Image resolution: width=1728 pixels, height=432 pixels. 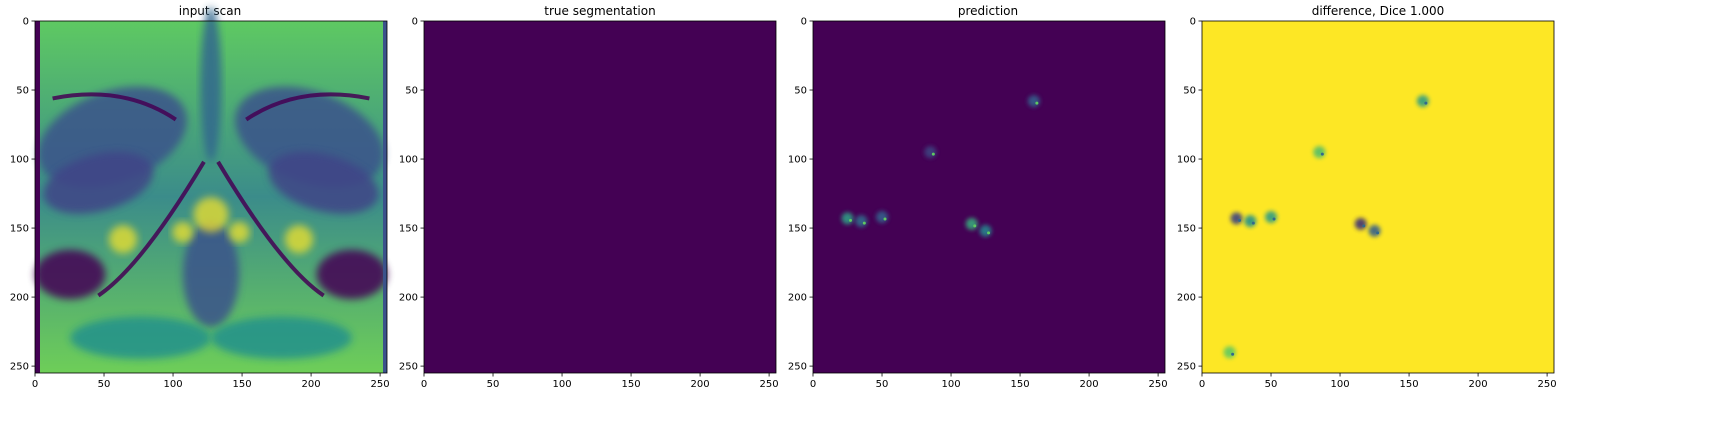 I want to click on panel-title: true segmentation, so click(x=599, y=11).